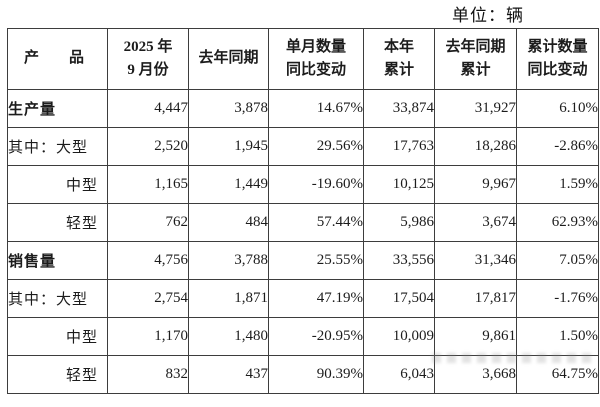 The height and width of the screenshot is (407, 600). Describe the element at coordinates (148, 184) in the screenshot. I see `cell-value: 1,165` at that location.